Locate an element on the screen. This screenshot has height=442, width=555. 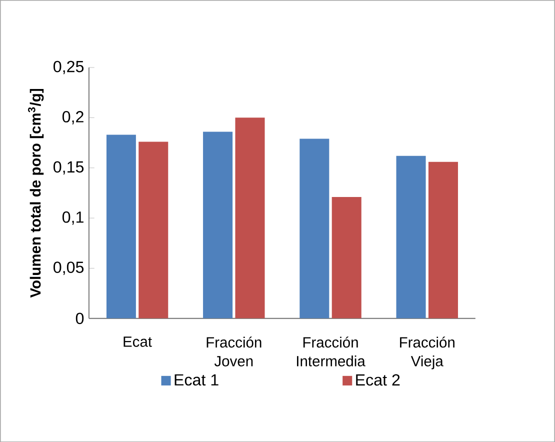
y-tick-label: 0,1 is located at coordinates (73, 218).